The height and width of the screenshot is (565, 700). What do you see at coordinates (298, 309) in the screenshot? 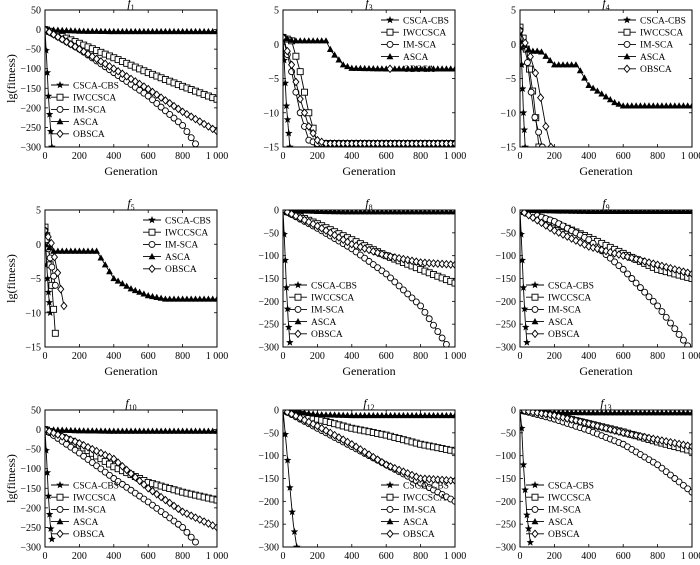
I see `legend-marker-im-sca` at bounding box center [298, 309].